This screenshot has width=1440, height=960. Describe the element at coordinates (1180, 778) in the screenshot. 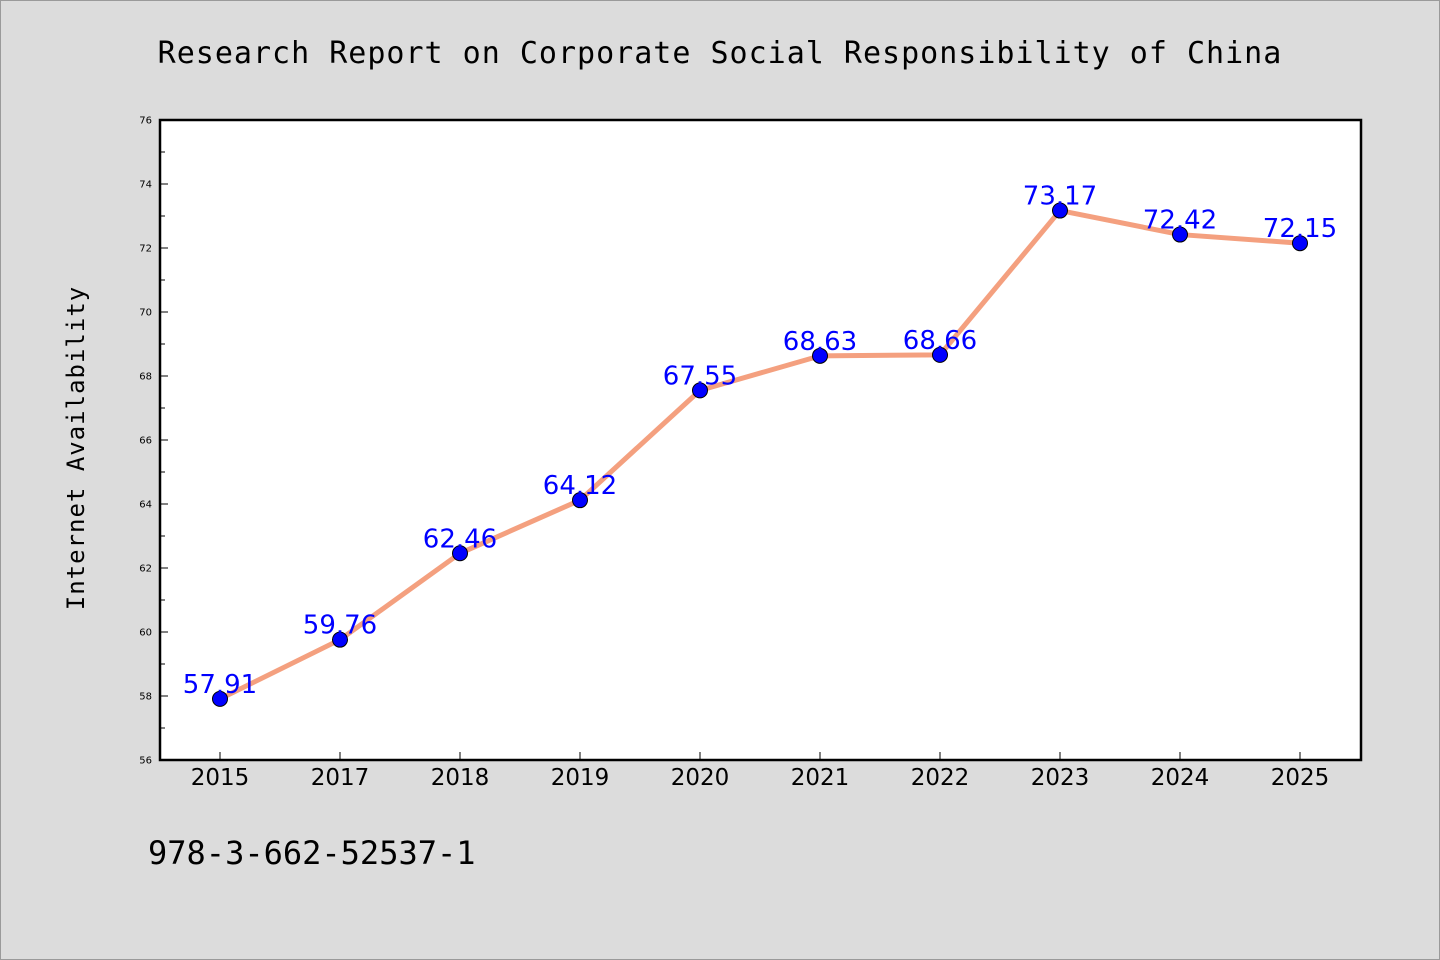

I see `x-tick-label: 2024` at that location.